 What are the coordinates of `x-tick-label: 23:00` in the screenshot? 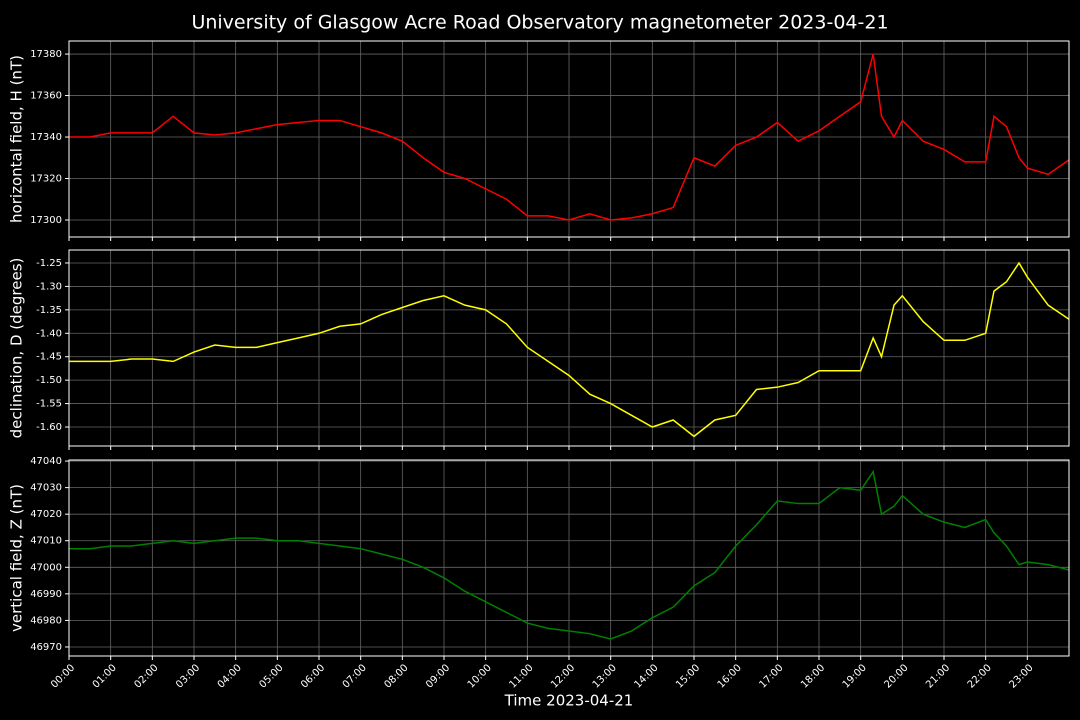 It's located at (1021, 676).